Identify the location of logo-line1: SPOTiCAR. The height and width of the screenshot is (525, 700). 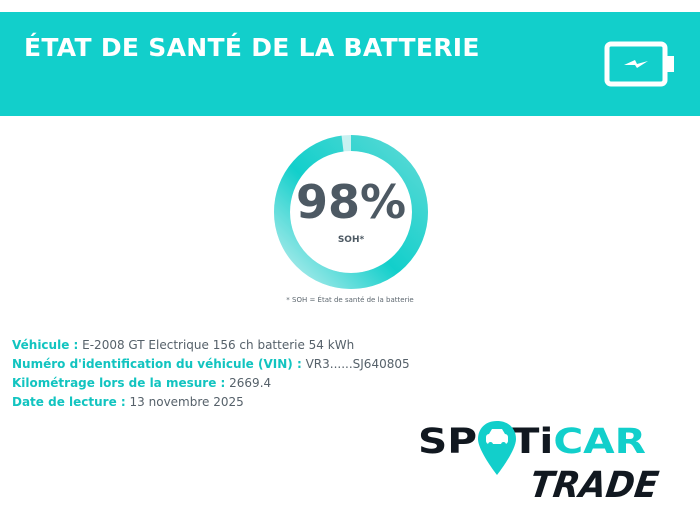
(532, 442).